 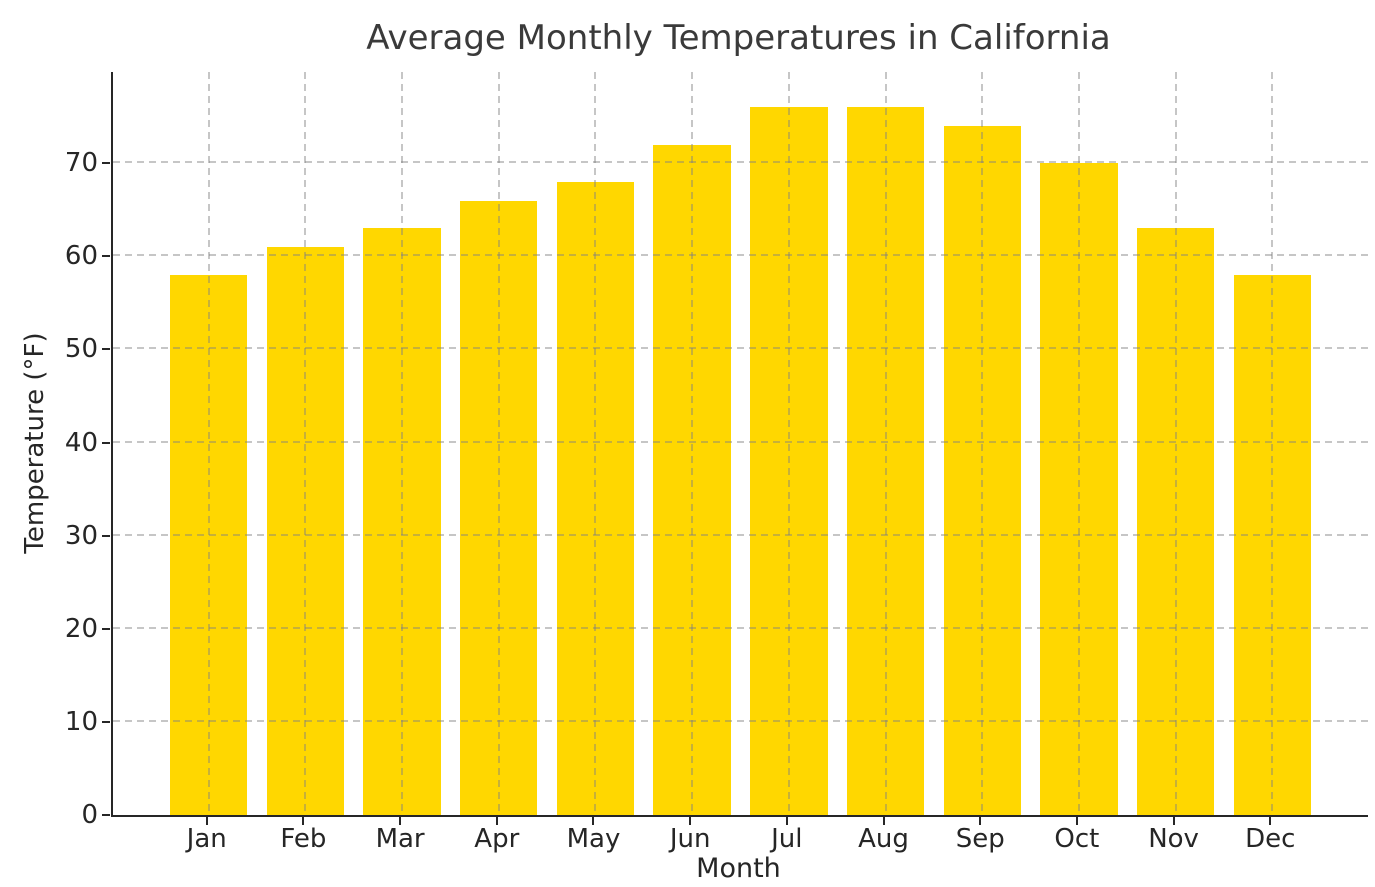 What do you see at coordinates (1272, 443) in the screenshot?
I see `gridline-x-dec` at bounding box center [1272, 443].